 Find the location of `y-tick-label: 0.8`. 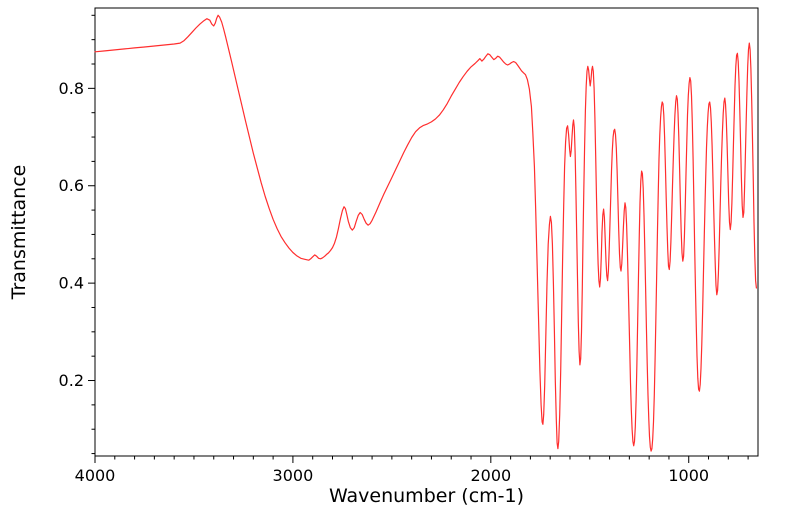

y-tick-label: 0.8 is located at coordinates (71, 88).